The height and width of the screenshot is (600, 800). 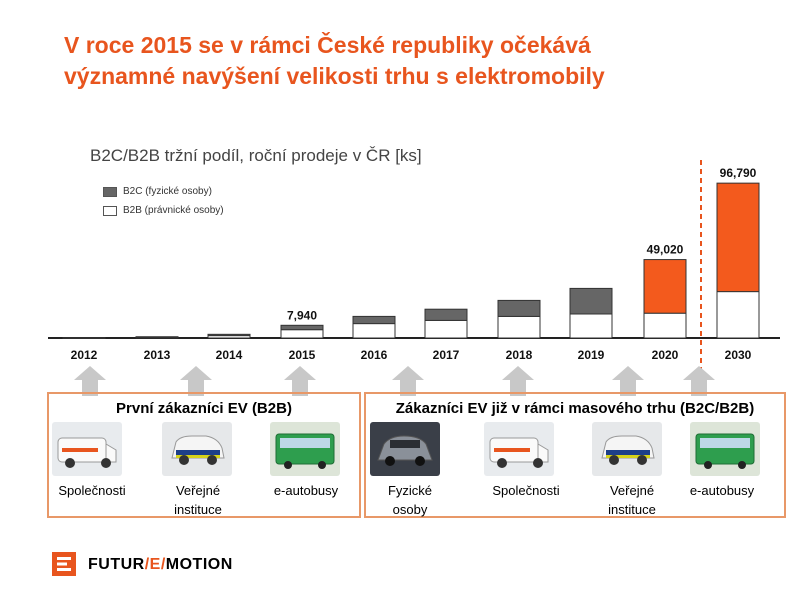 What do you see at coordinates (446, 355) in the screenshot?
I see `x-tick-label: 2017` at bounding box center [446, 355].